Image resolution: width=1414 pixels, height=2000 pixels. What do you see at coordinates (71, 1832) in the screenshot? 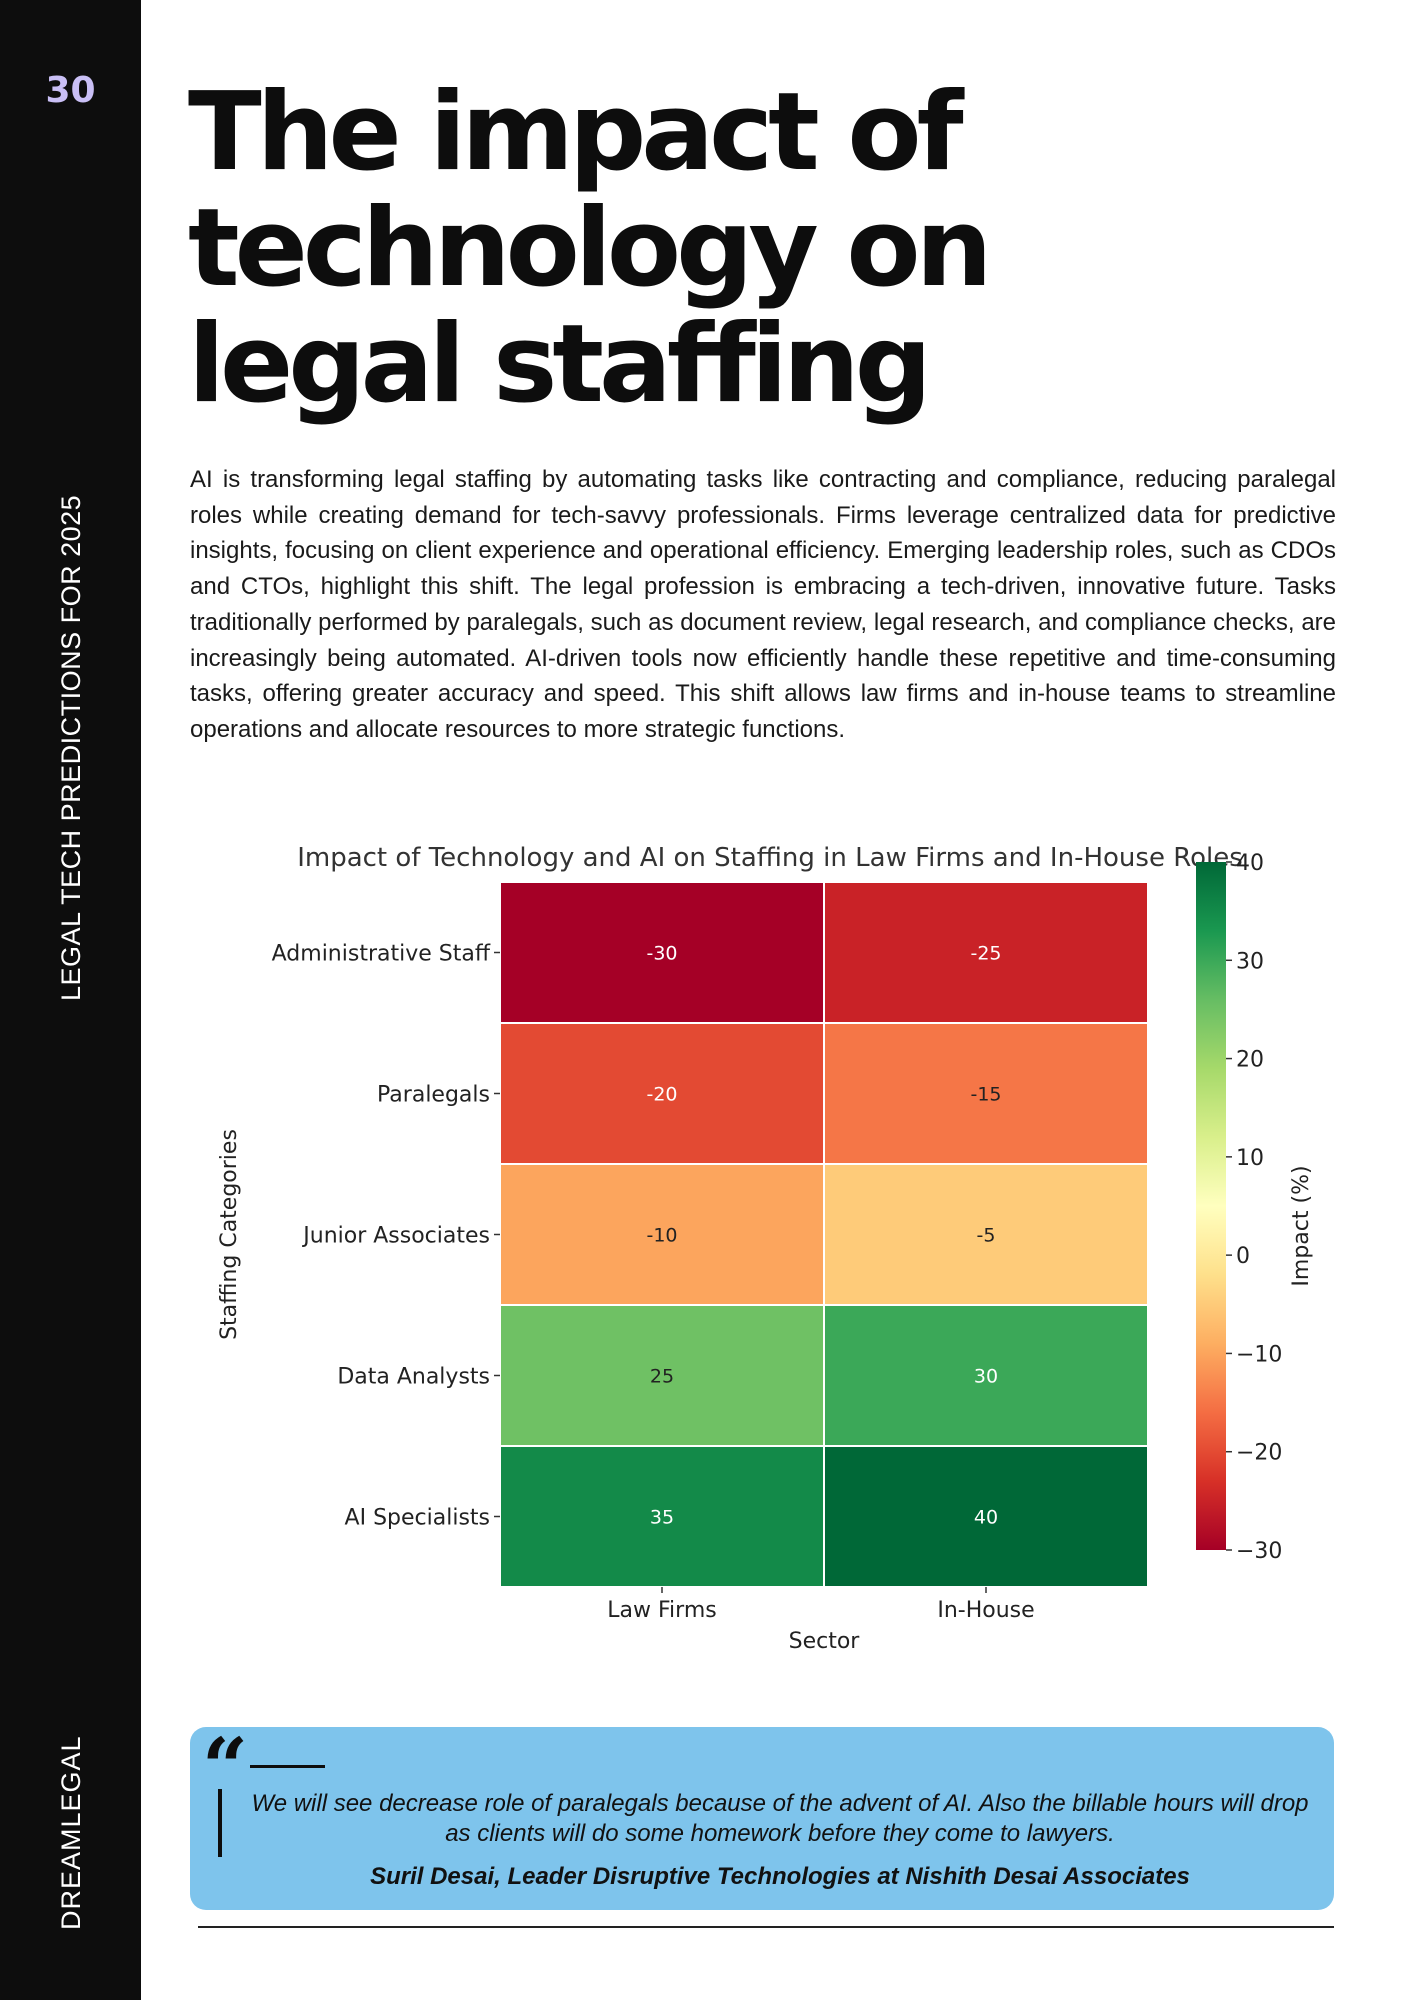
I see `brand-name: DREAMLEGAL` at bounding box center [71, 1832].